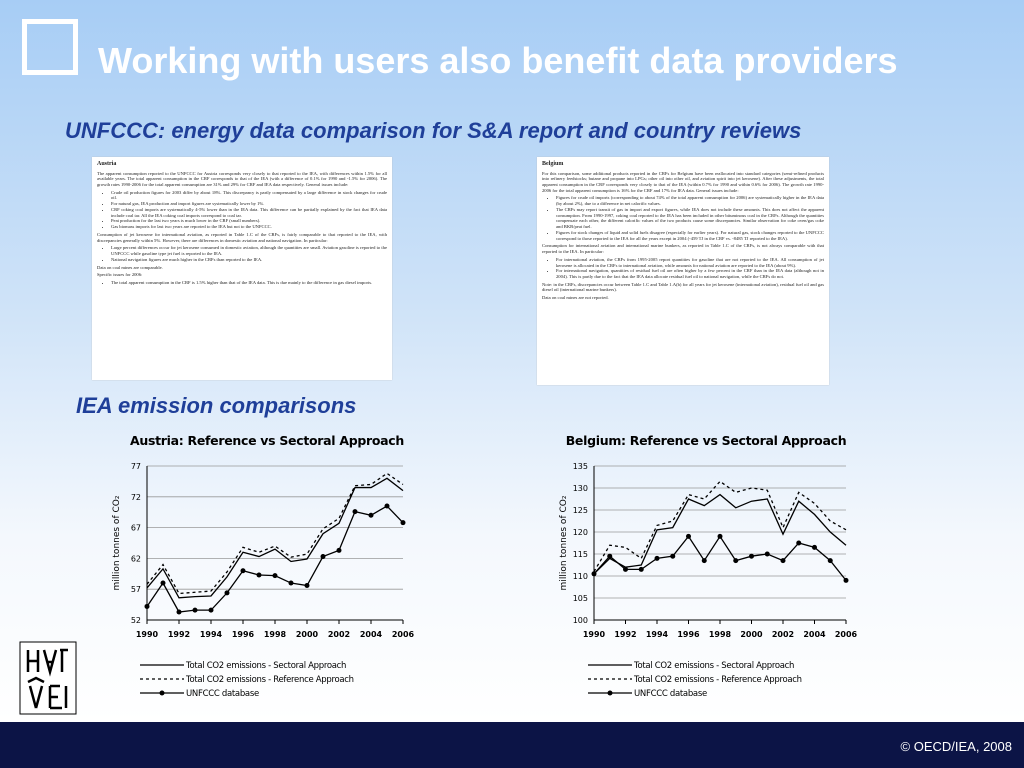  Describe the element at coordinates (179, 634) in the screenshot. I see `x-tick-label: 1992` at that location.